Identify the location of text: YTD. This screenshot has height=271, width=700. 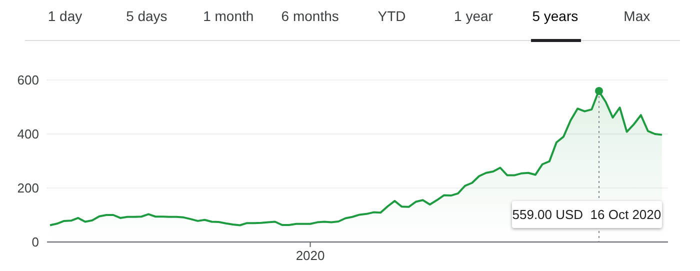
(391, 16).